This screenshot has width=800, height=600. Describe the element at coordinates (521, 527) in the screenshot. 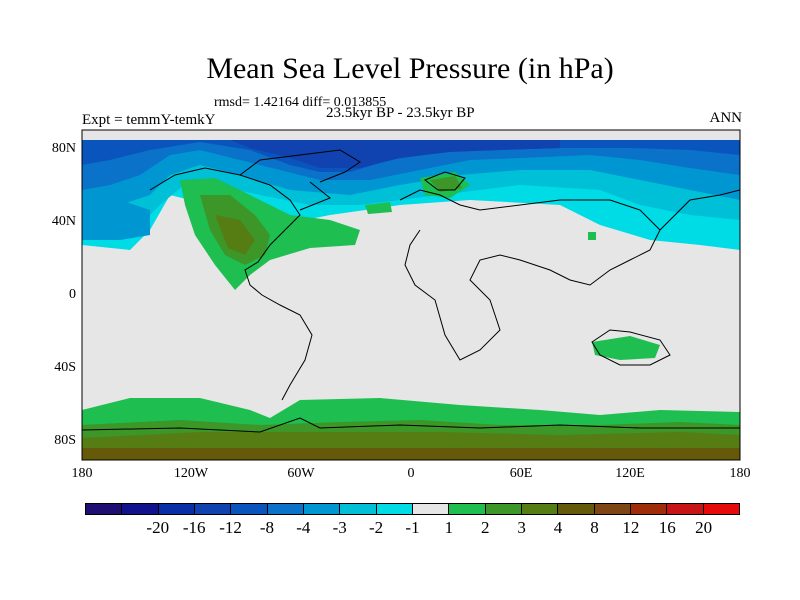

I see `colorbar-label: 3` at that location.